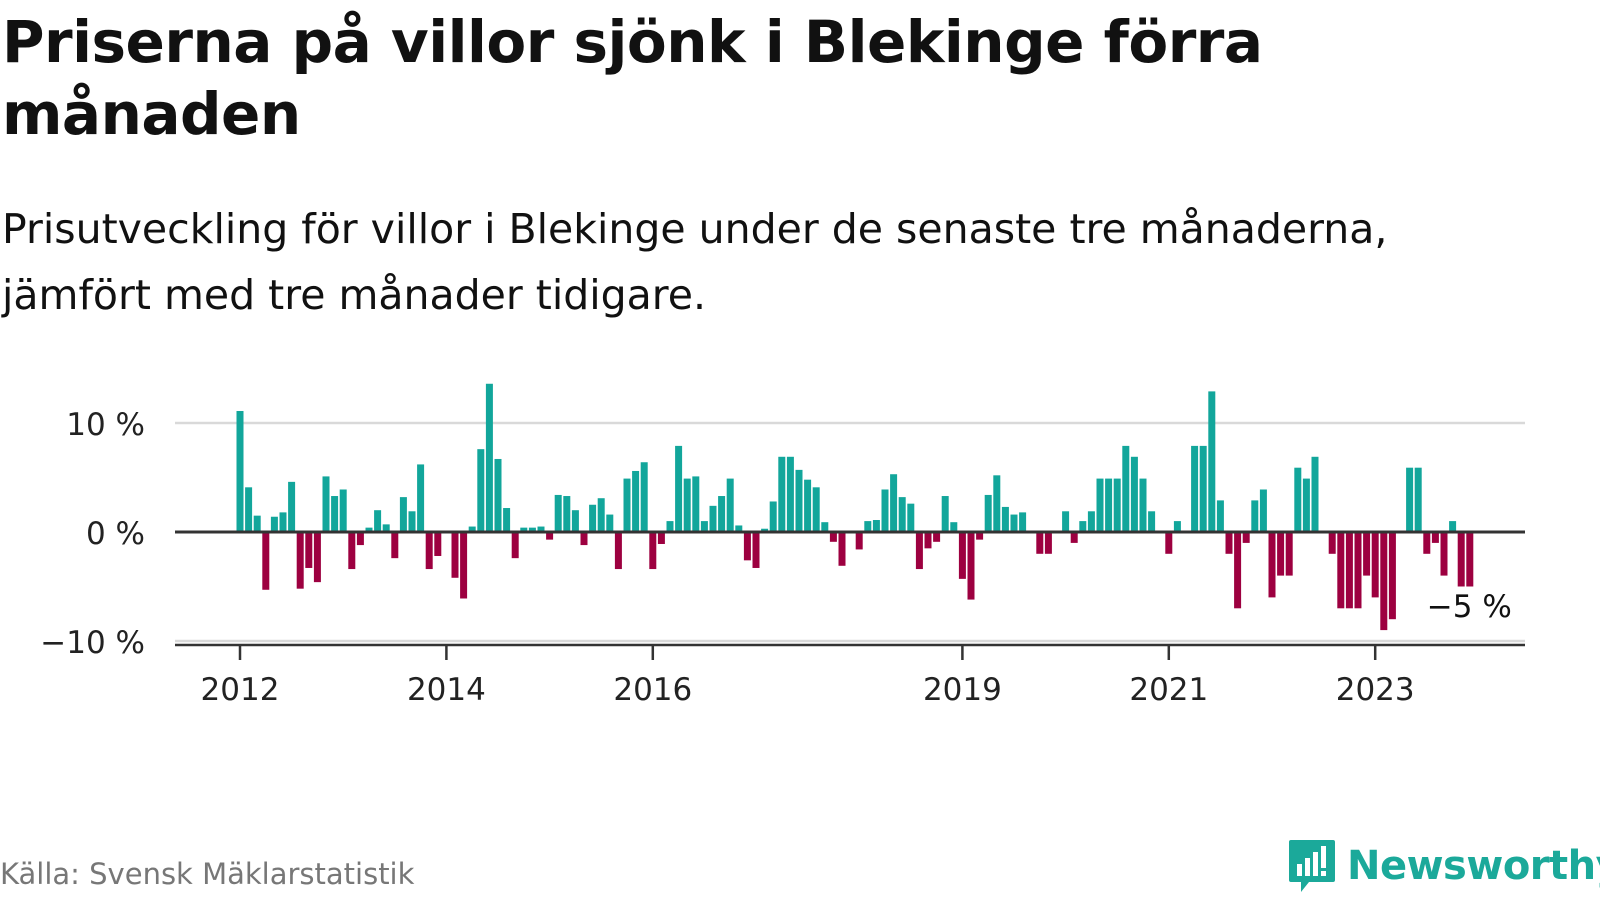 Image resolution: width=1600 pixels, height=900 pixels. I want to click on x-tick-label: 2012, so click(240, 690).